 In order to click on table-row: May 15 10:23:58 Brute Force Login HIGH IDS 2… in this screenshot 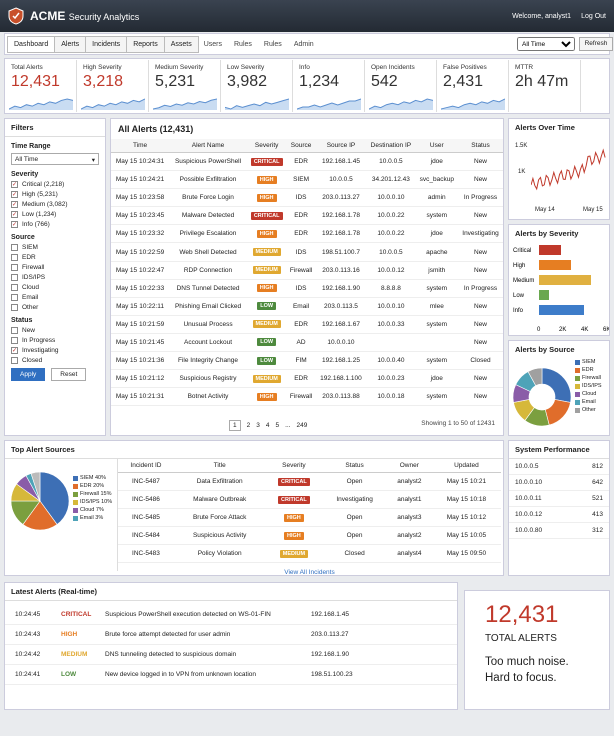, I will do `click(307, 198)`.